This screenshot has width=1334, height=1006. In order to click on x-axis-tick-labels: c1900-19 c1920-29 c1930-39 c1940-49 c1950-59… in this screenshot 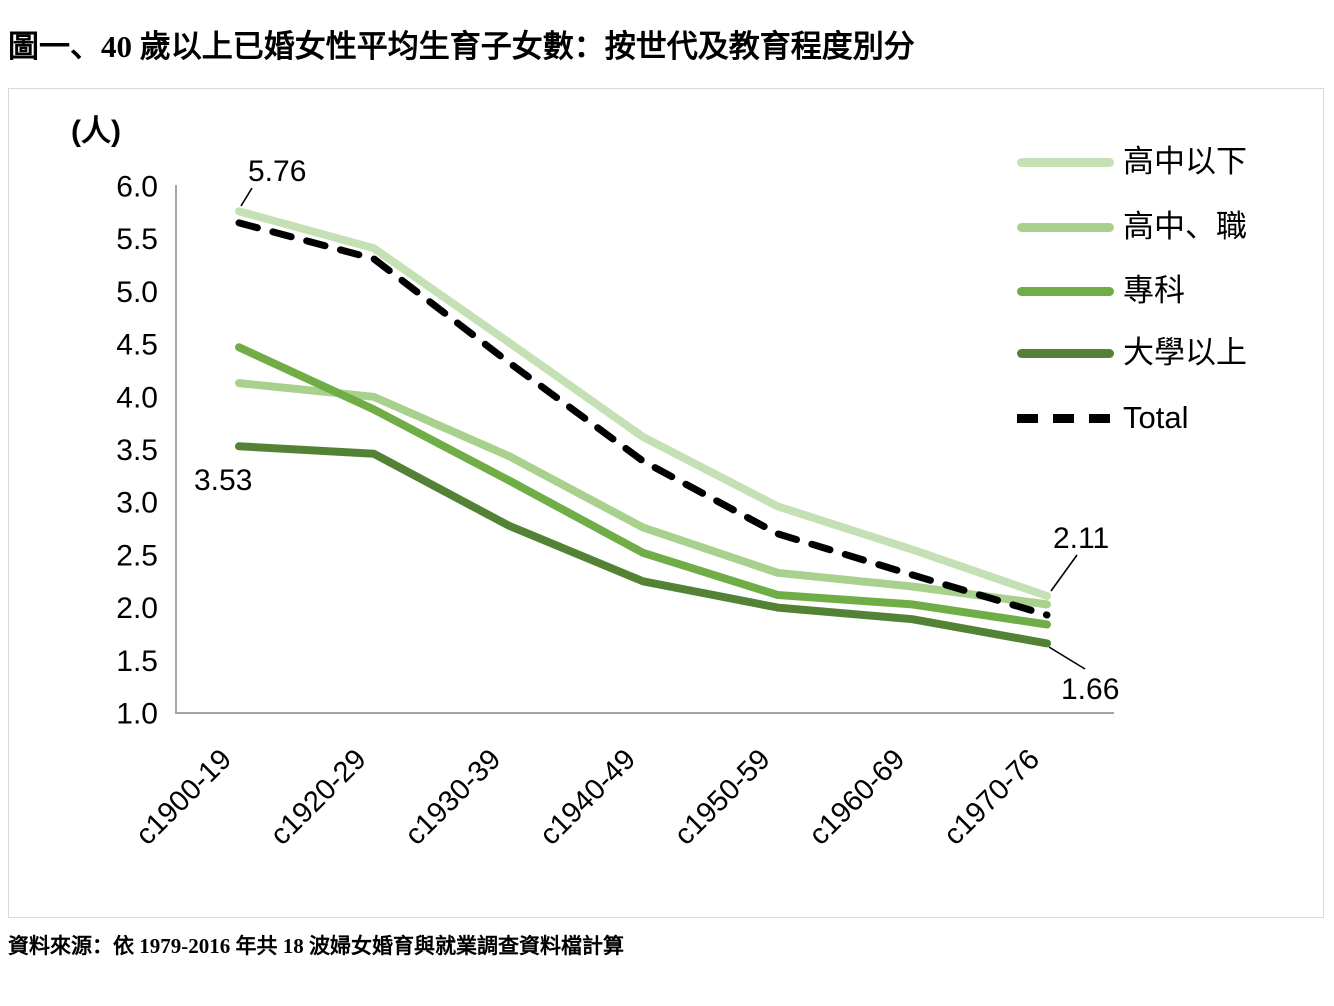, I will do `click(588, 797)`.